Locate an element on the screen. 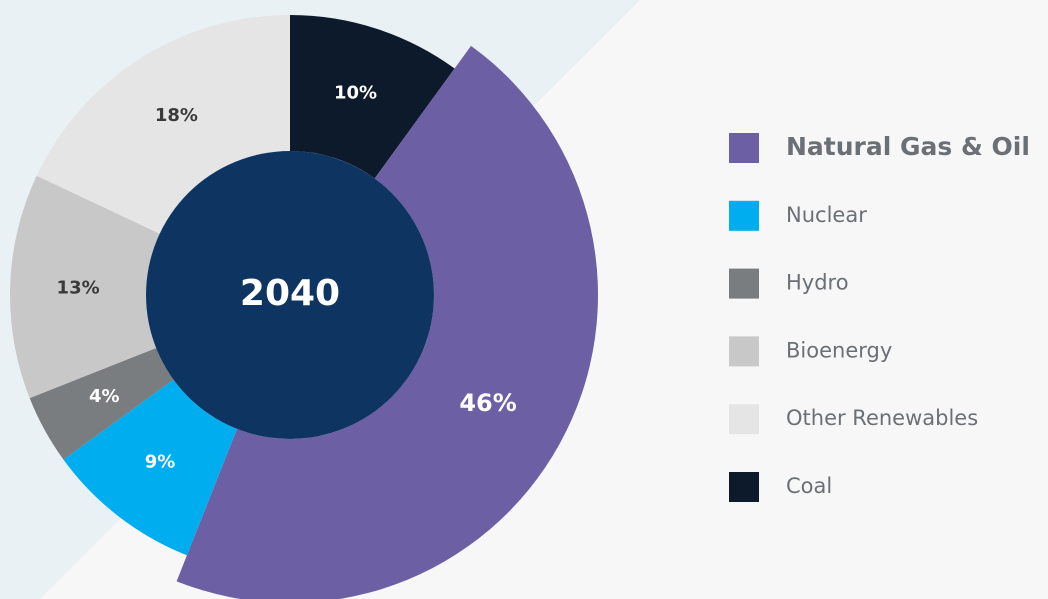 The height and width of the screenshot is (599, 1048). legend-label: Nuclear is located at coordinates (826, 215).